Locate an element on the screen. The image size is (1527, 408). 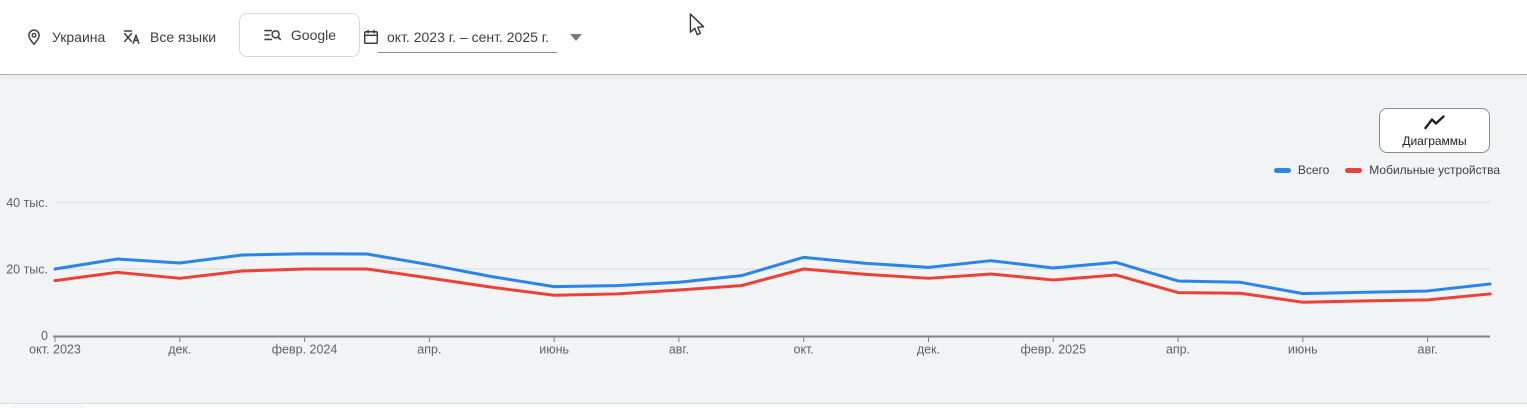
location-pin-icon is located at coordinates (34, 37).